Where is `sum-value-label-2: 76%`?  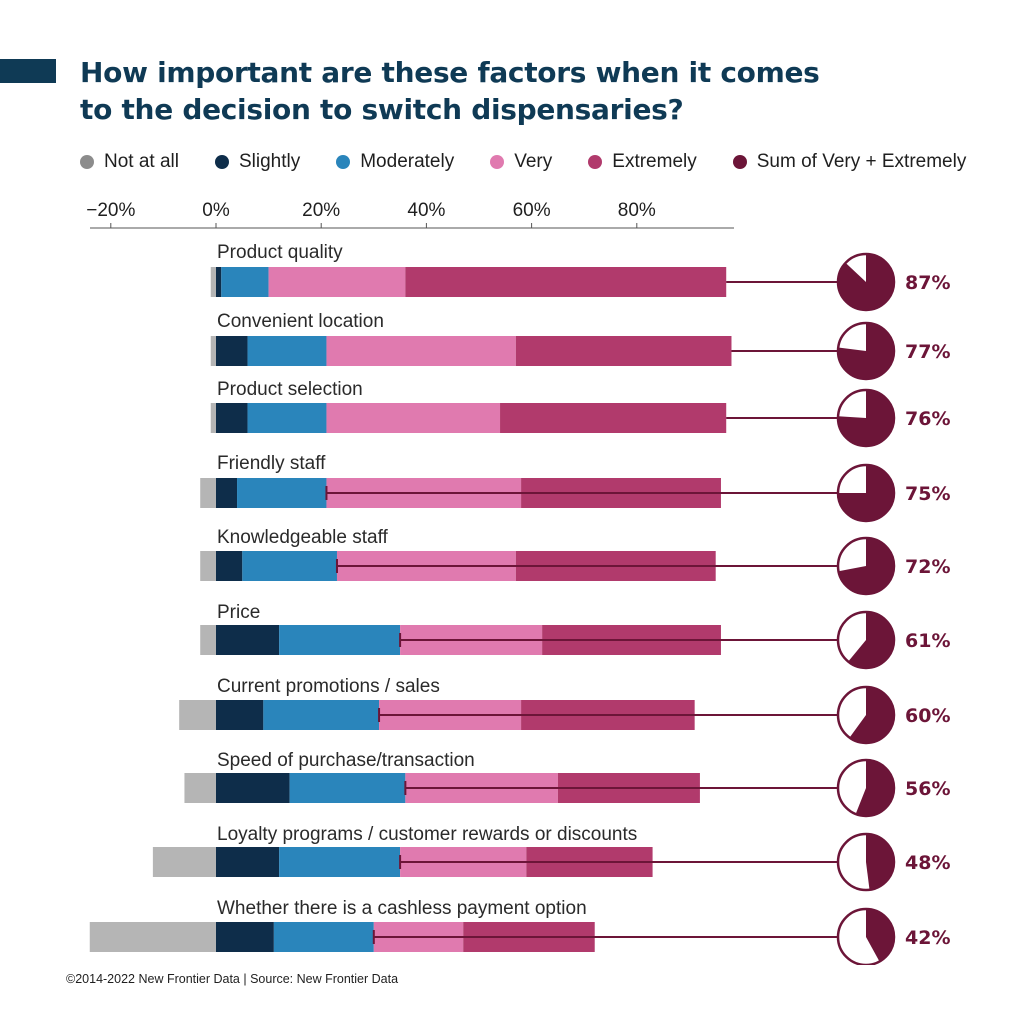
sum-value-label-2: 76% is located at coordinates (927, 419).